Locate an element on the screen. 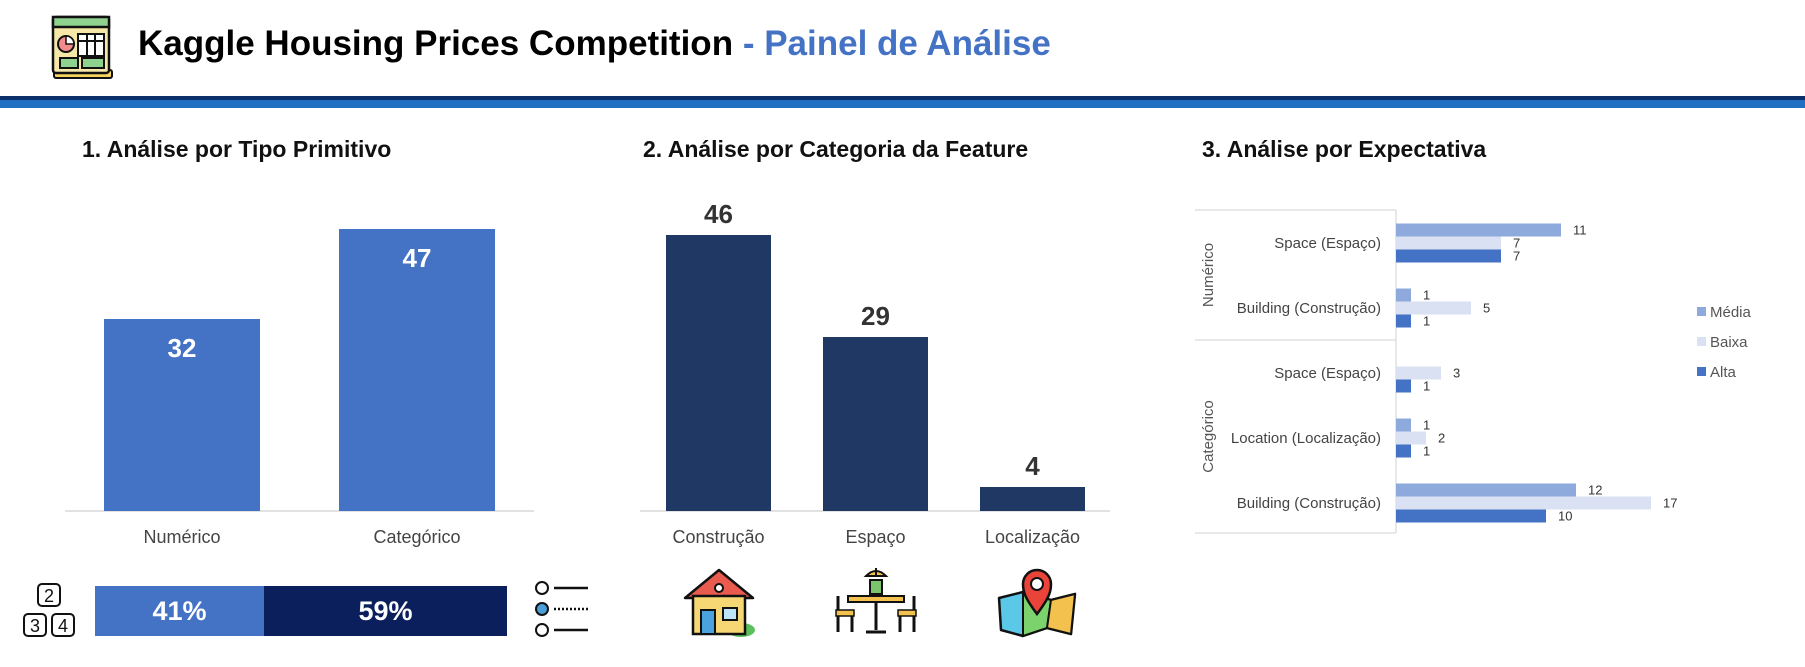 This screenshot has height=667, width=1805. chart3-category-label: Location (Localização) is located at coordinates (1306, 438).